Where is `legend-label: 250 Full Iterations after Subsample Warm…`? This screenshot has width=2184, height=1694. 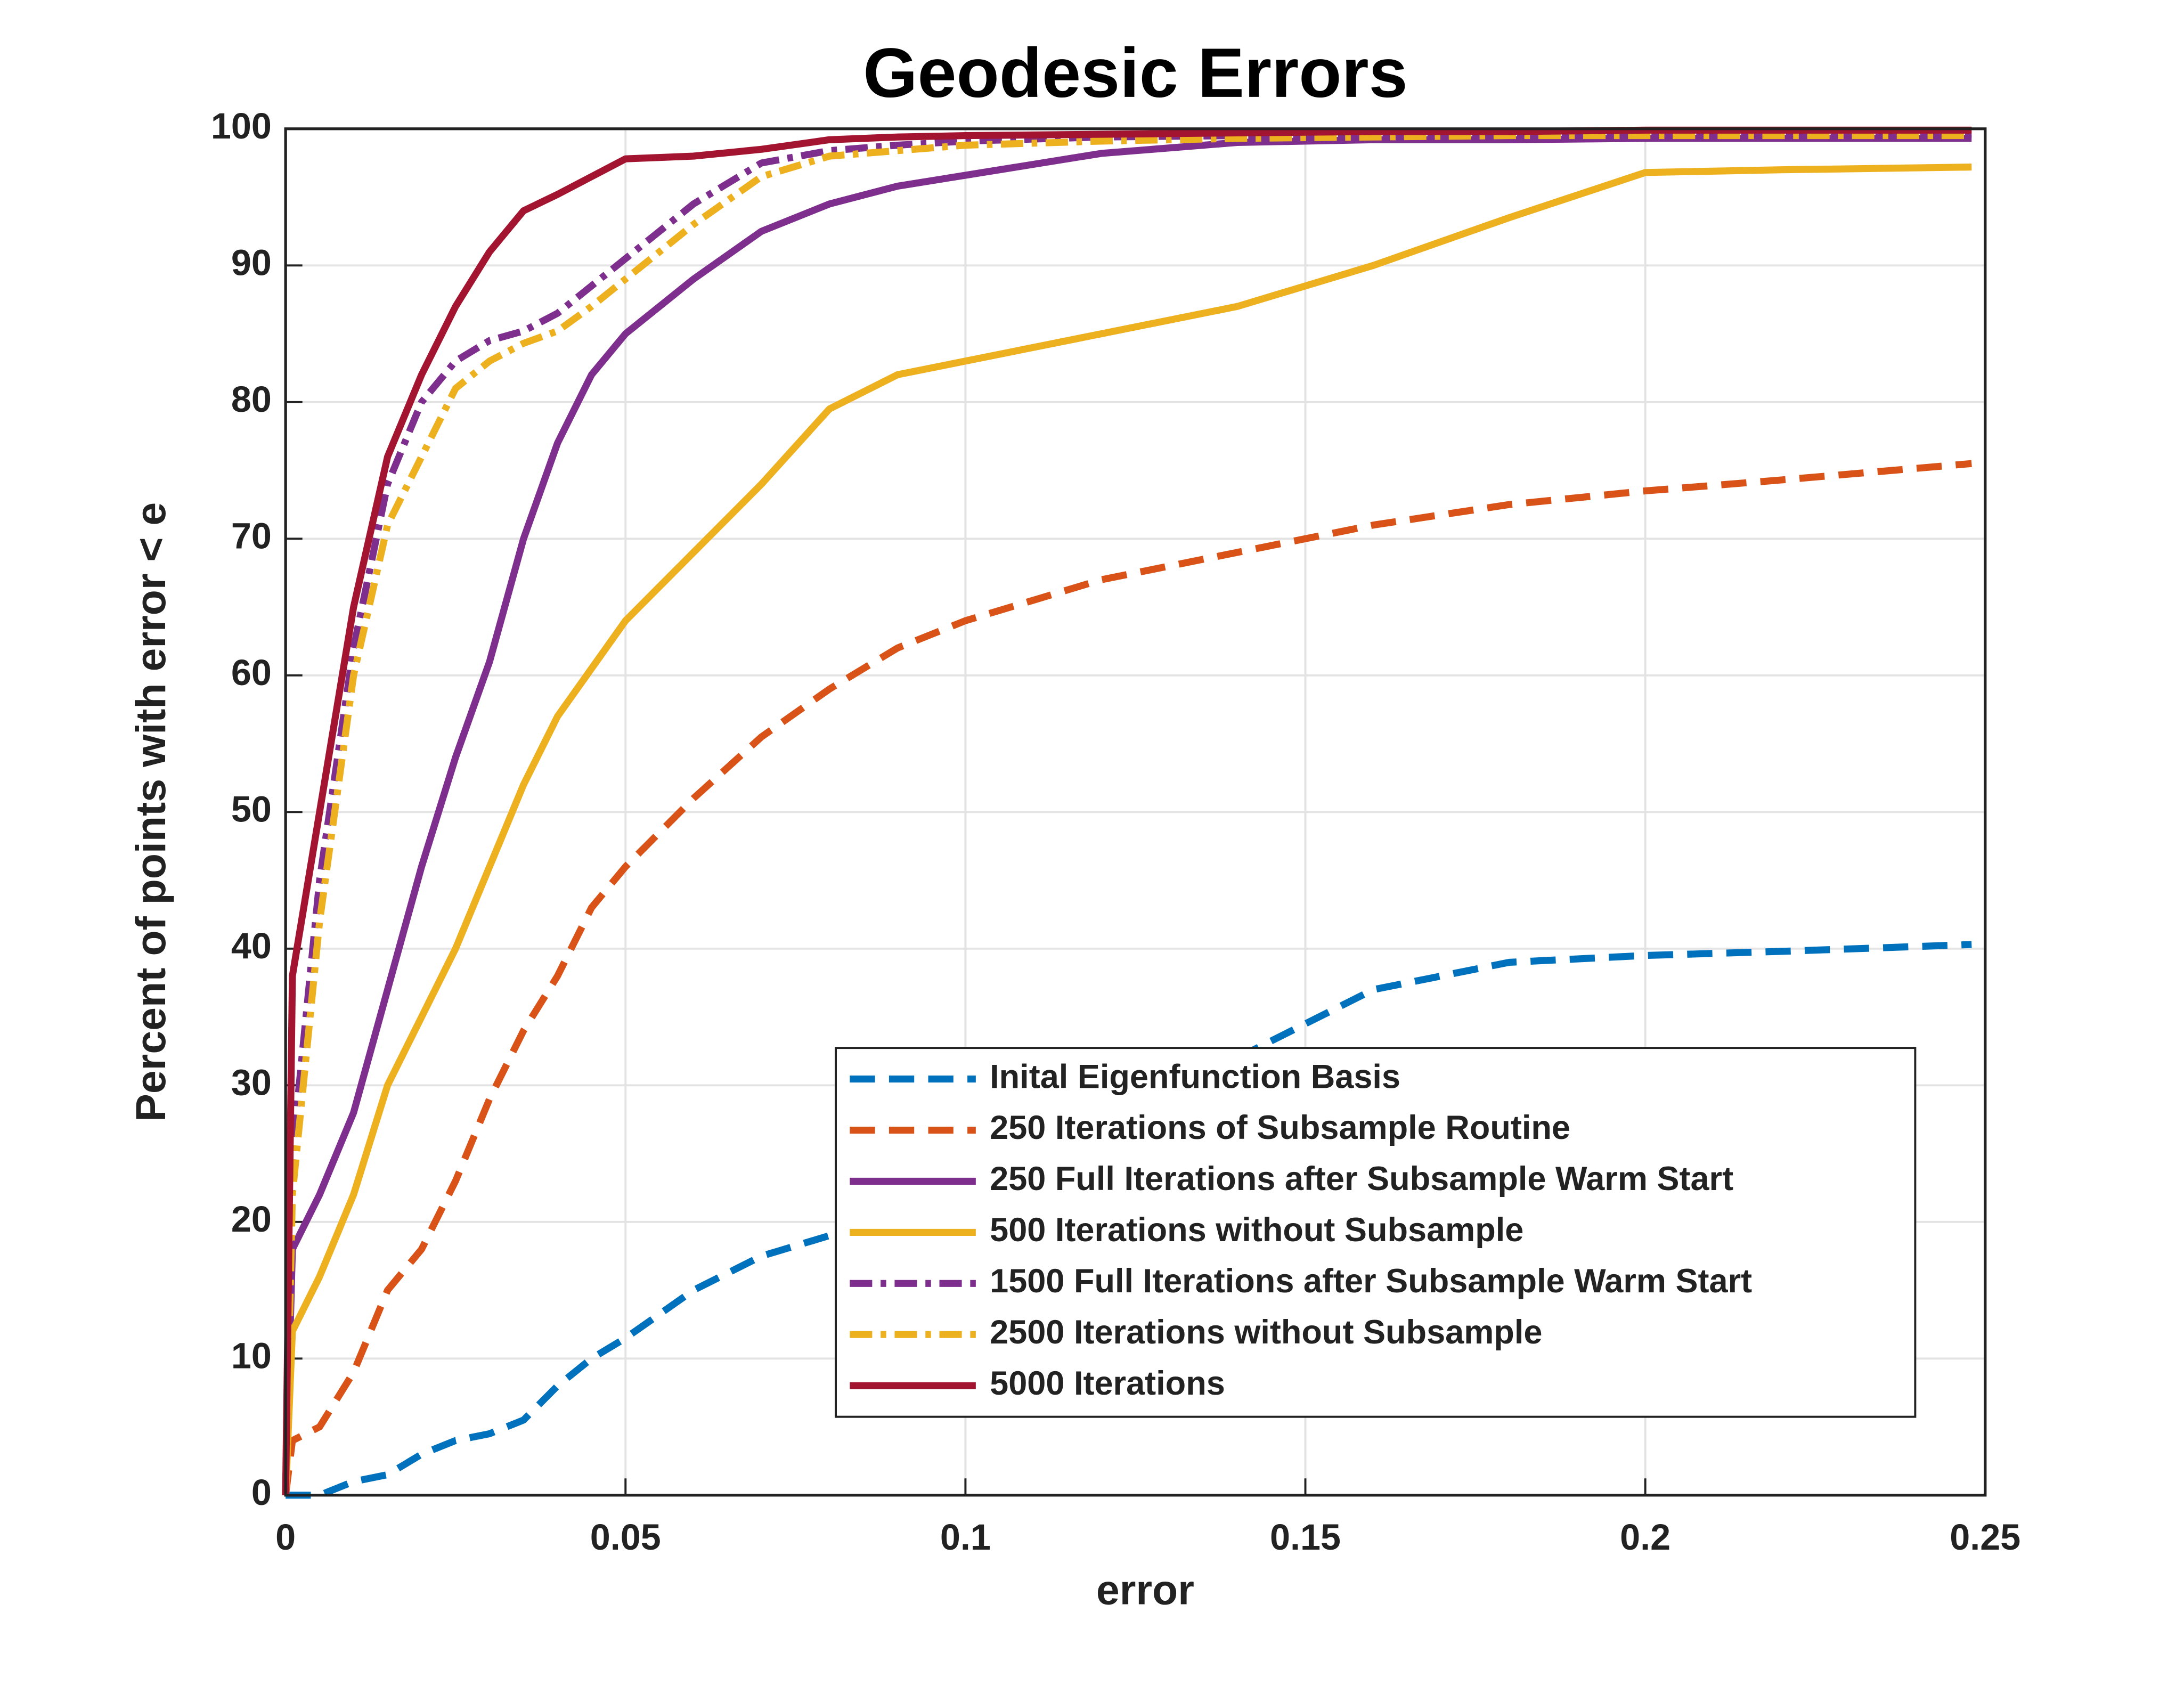
legend-label: 250 Full Iterations after Subsample Warm… is located at coordinates (1362, 1179).